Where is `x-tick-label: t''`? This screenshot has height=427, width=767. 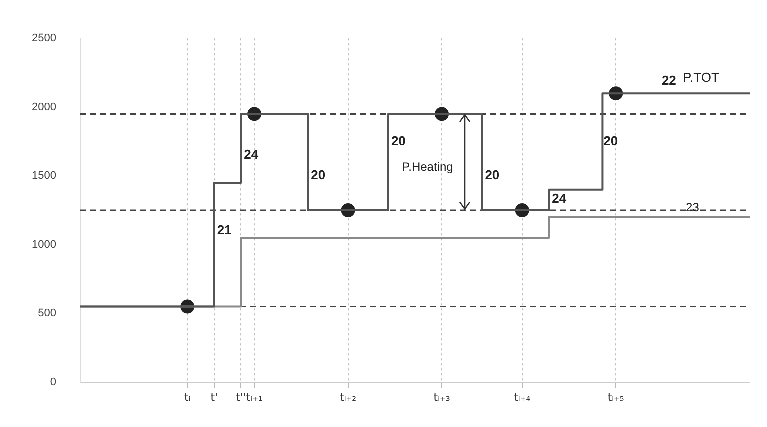 x-tick-label: t'' is located at coordinates (241, 397).